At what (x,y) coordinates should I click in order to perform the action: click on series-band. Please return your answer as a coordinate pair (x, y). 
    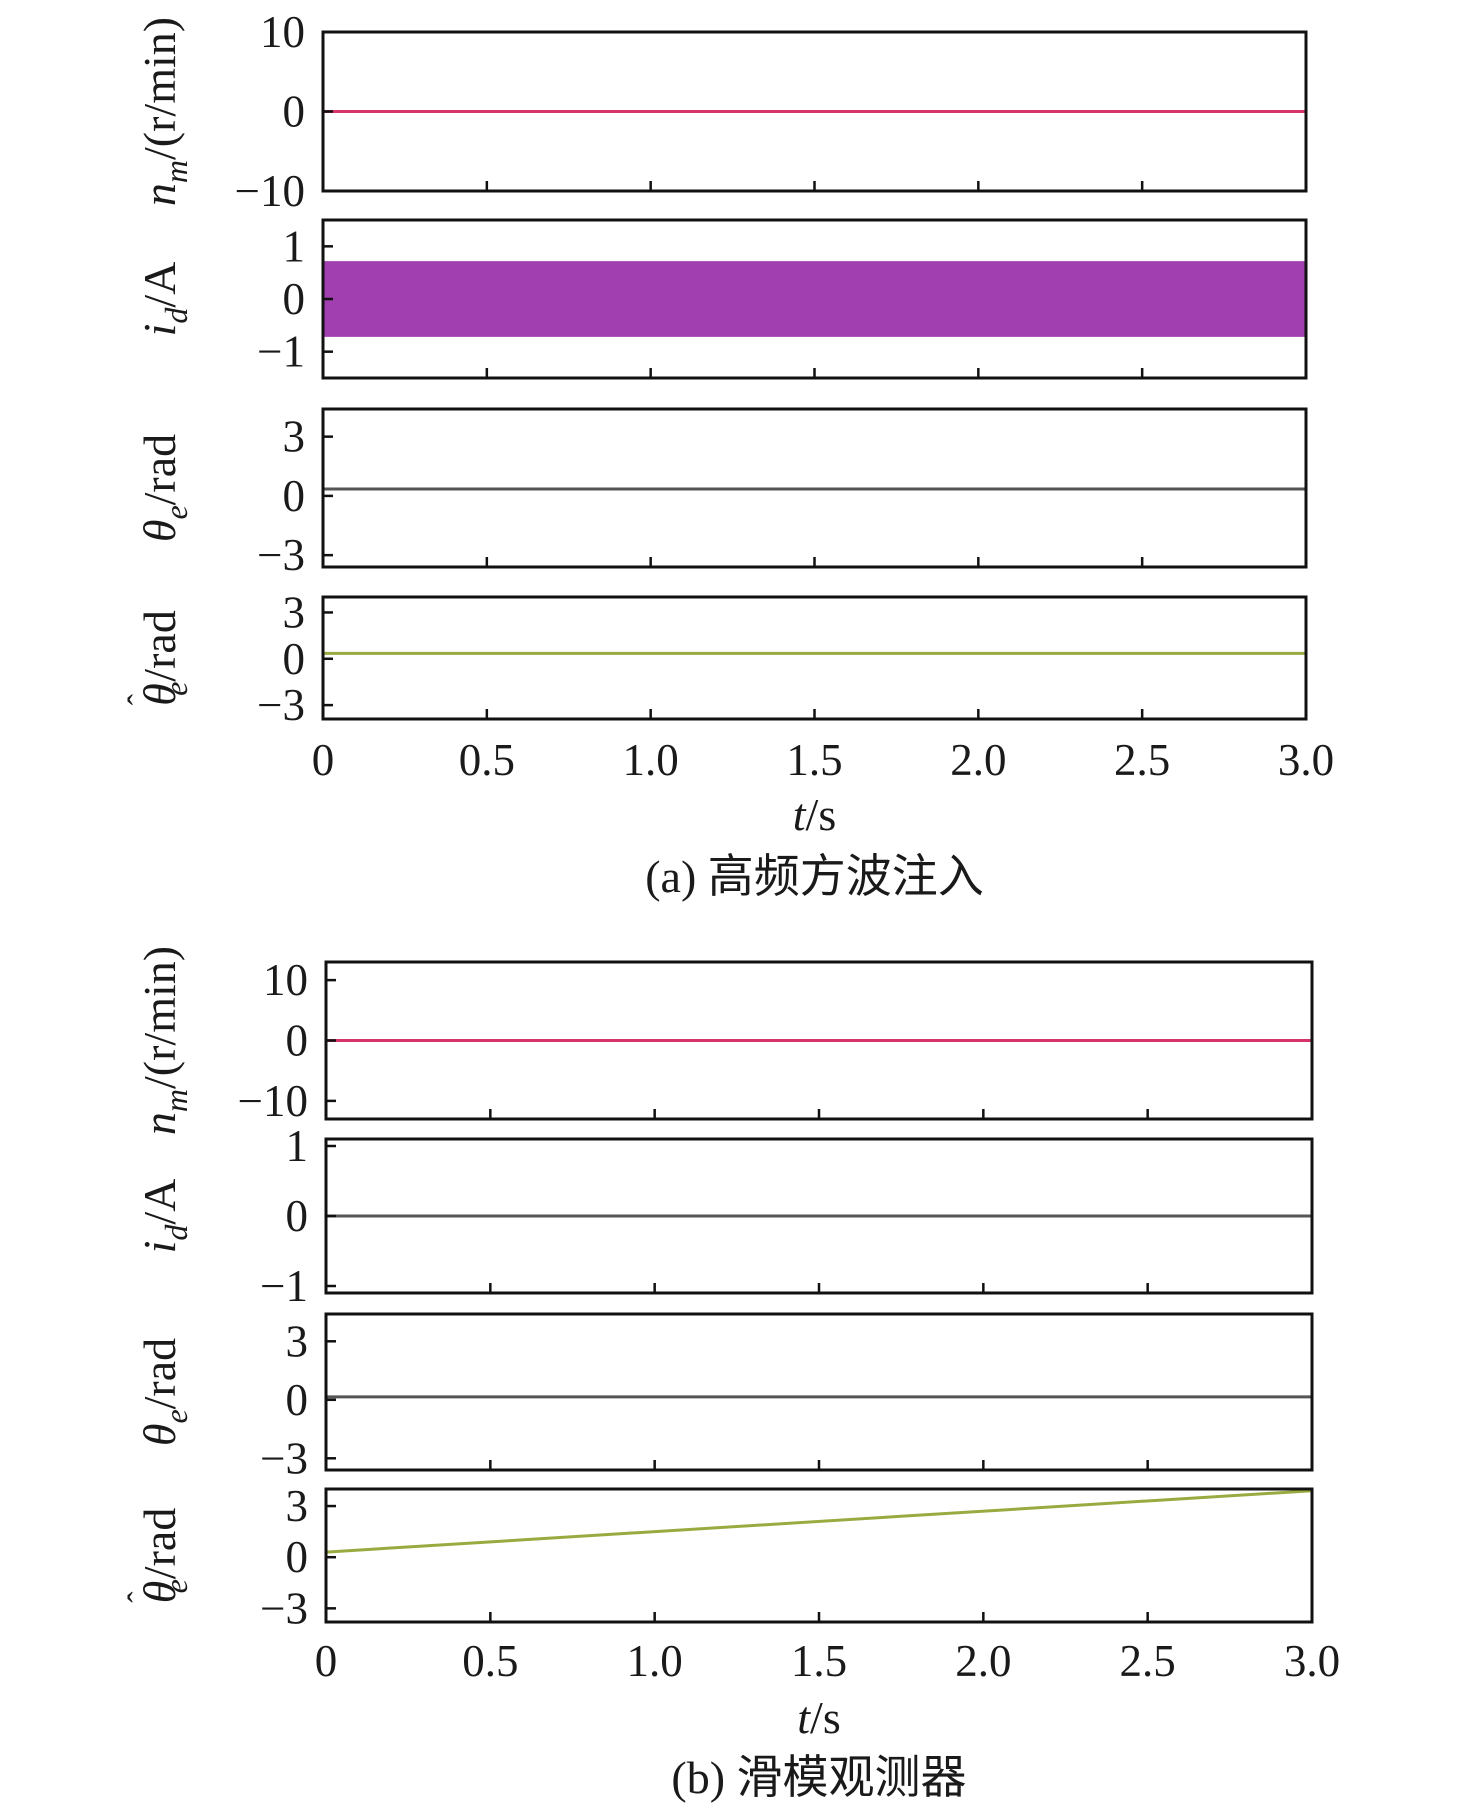
    Looking at the image, I should click on (814, 299).